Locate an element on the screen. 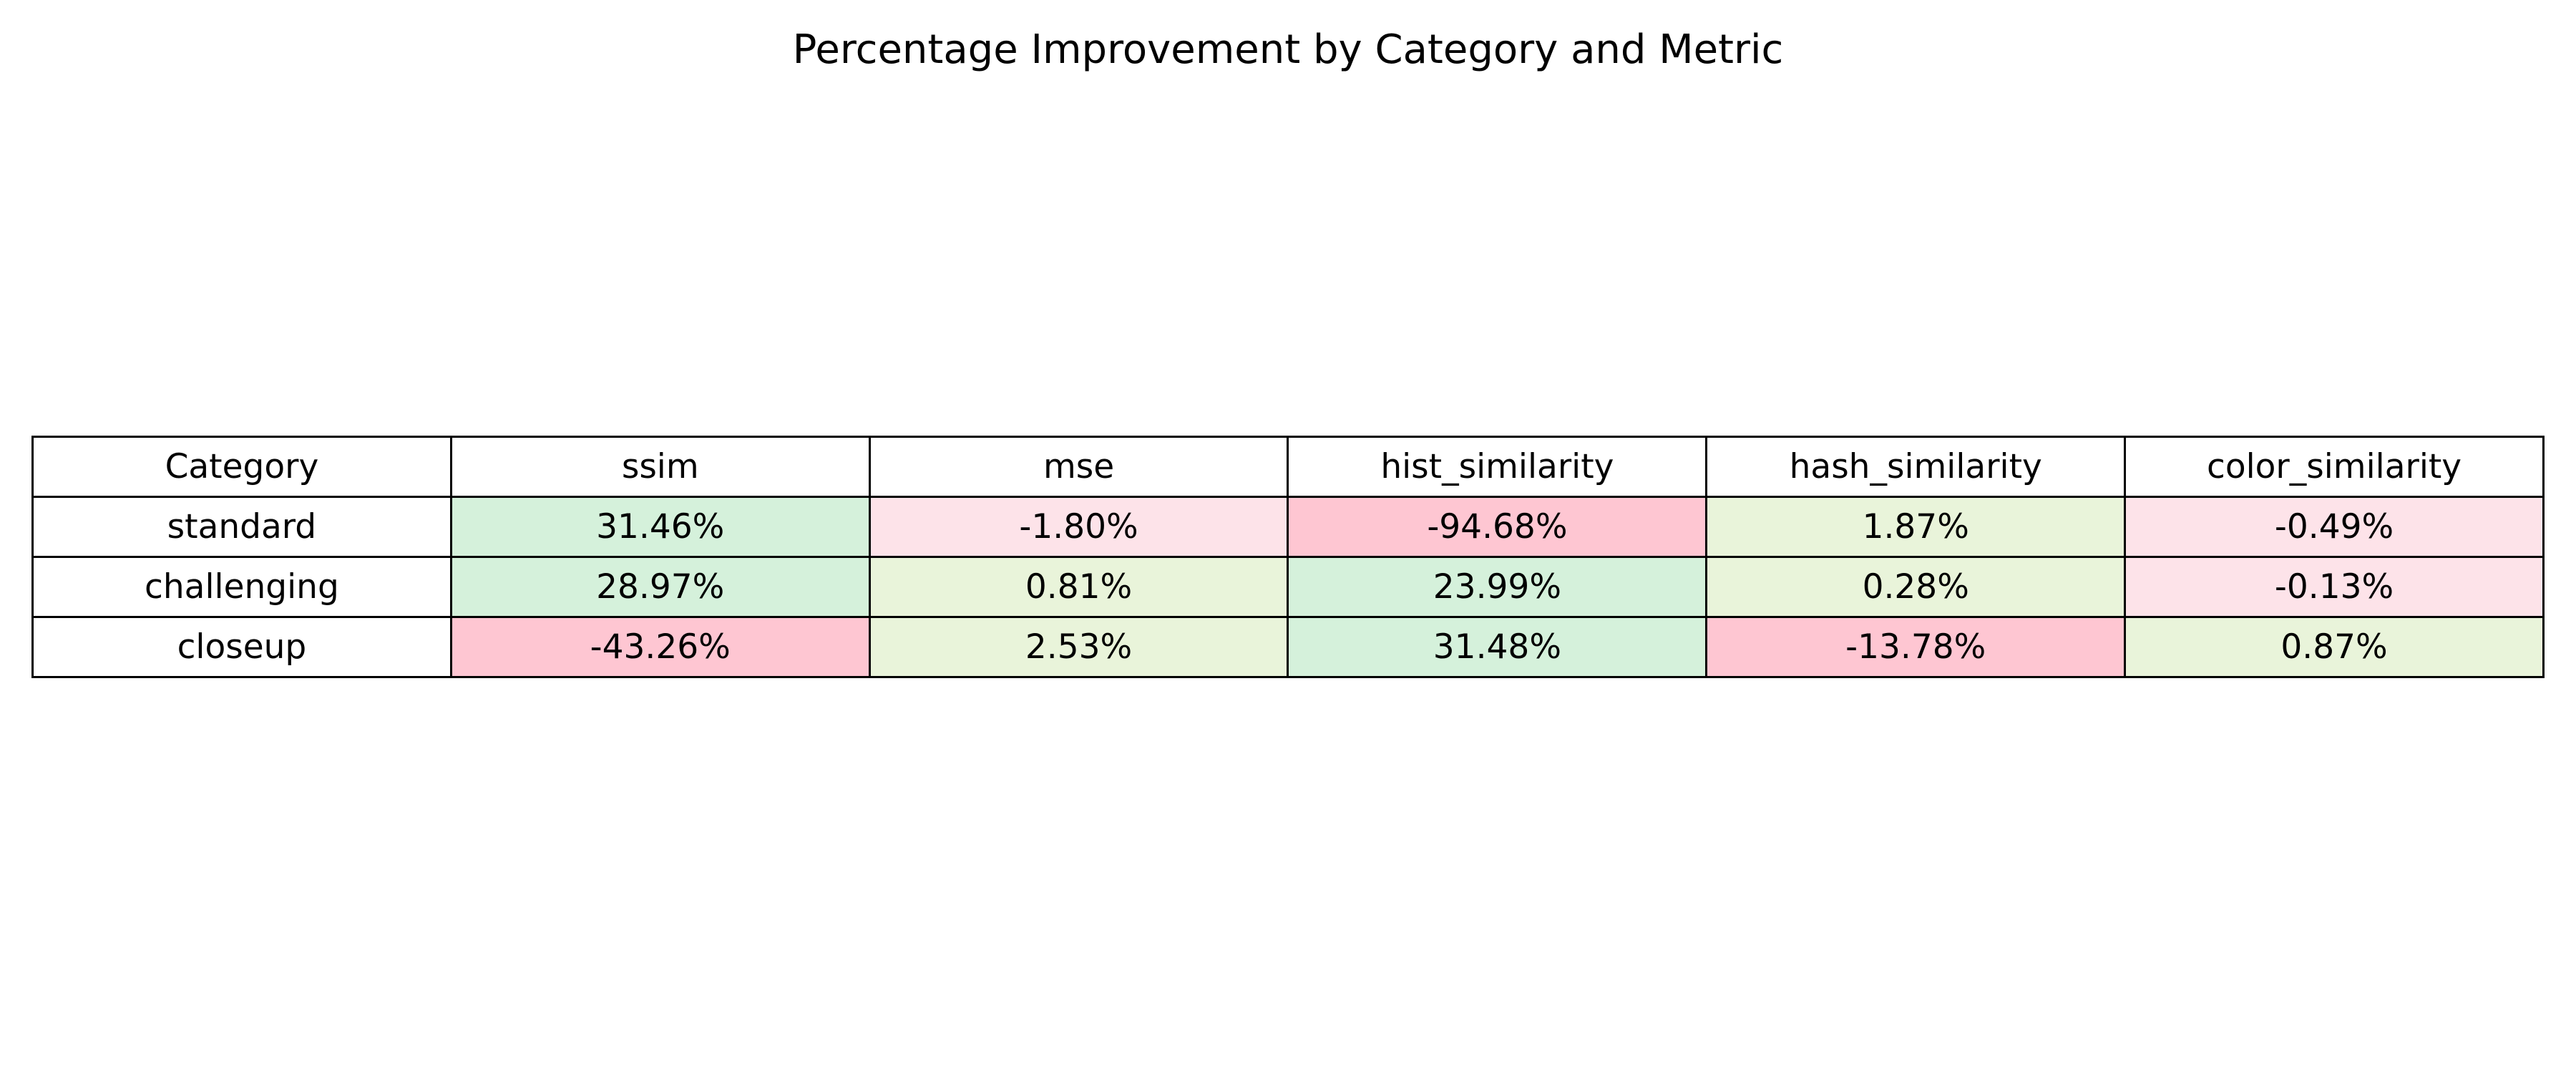 The height and width of the screenshot is (1073, 2576). row-label: closeup is located at coordinates (241, 647).